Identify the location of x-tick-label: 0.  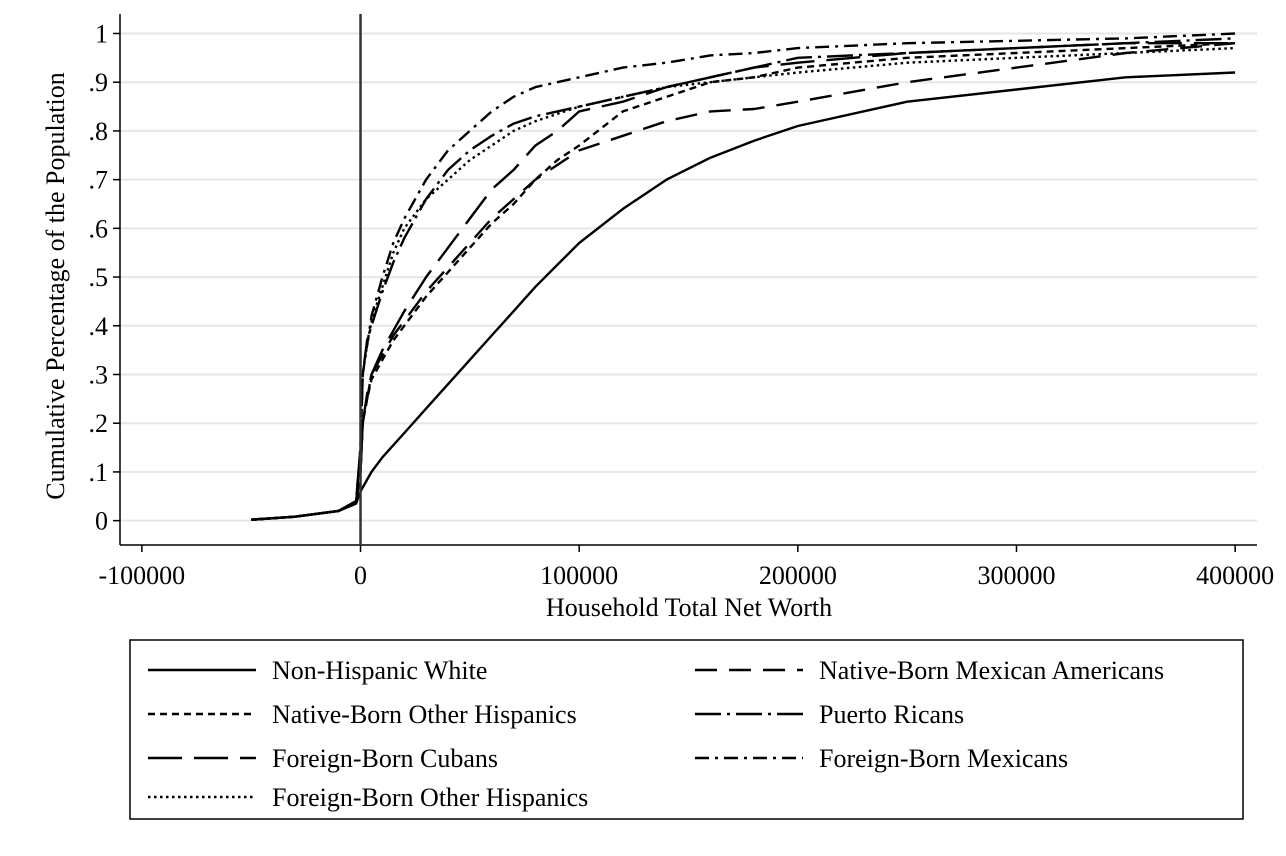
(360, 575).